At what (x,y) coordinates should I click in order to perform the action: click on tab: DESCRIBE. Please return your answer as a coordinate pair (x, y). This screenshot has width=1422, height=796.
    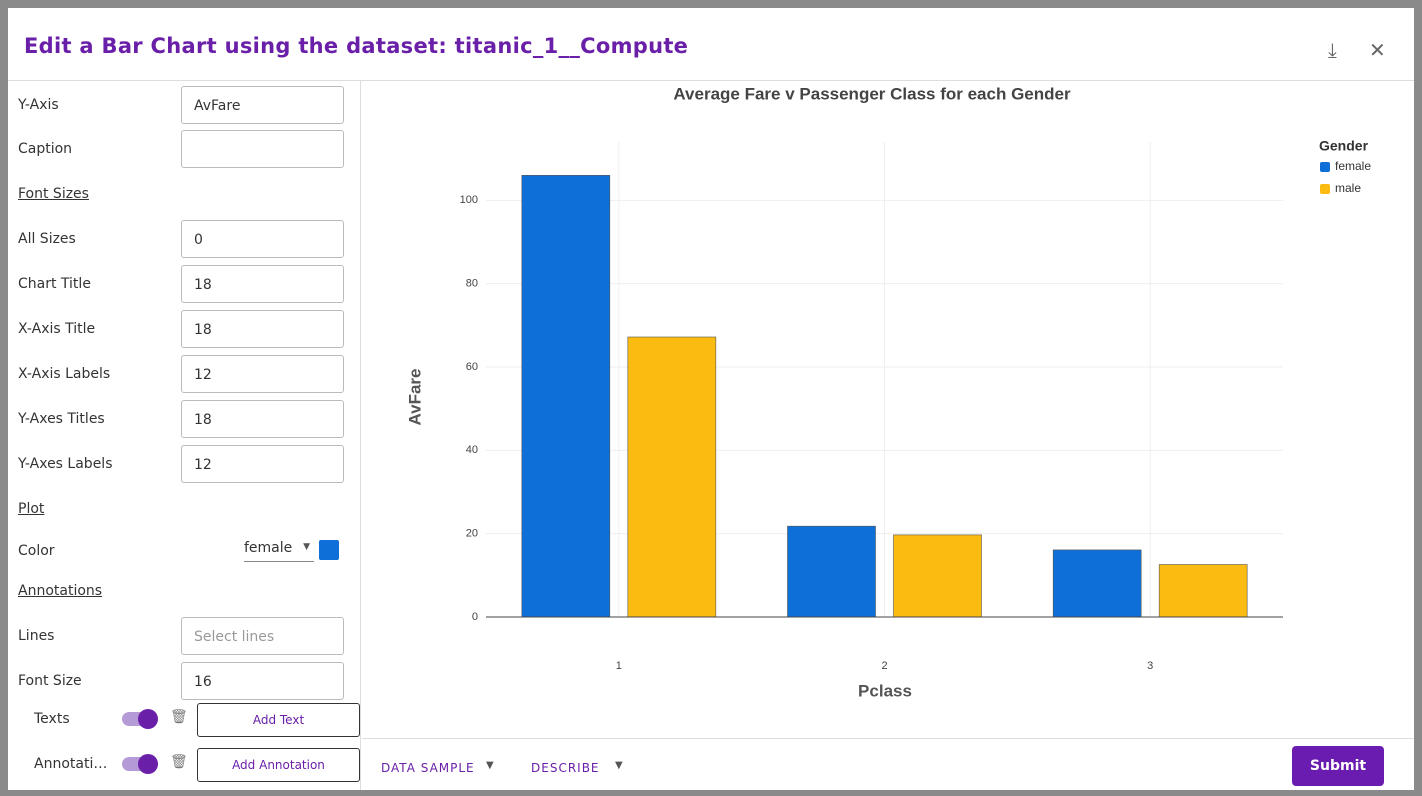
    Looking at the image, I should click on (565, 768).